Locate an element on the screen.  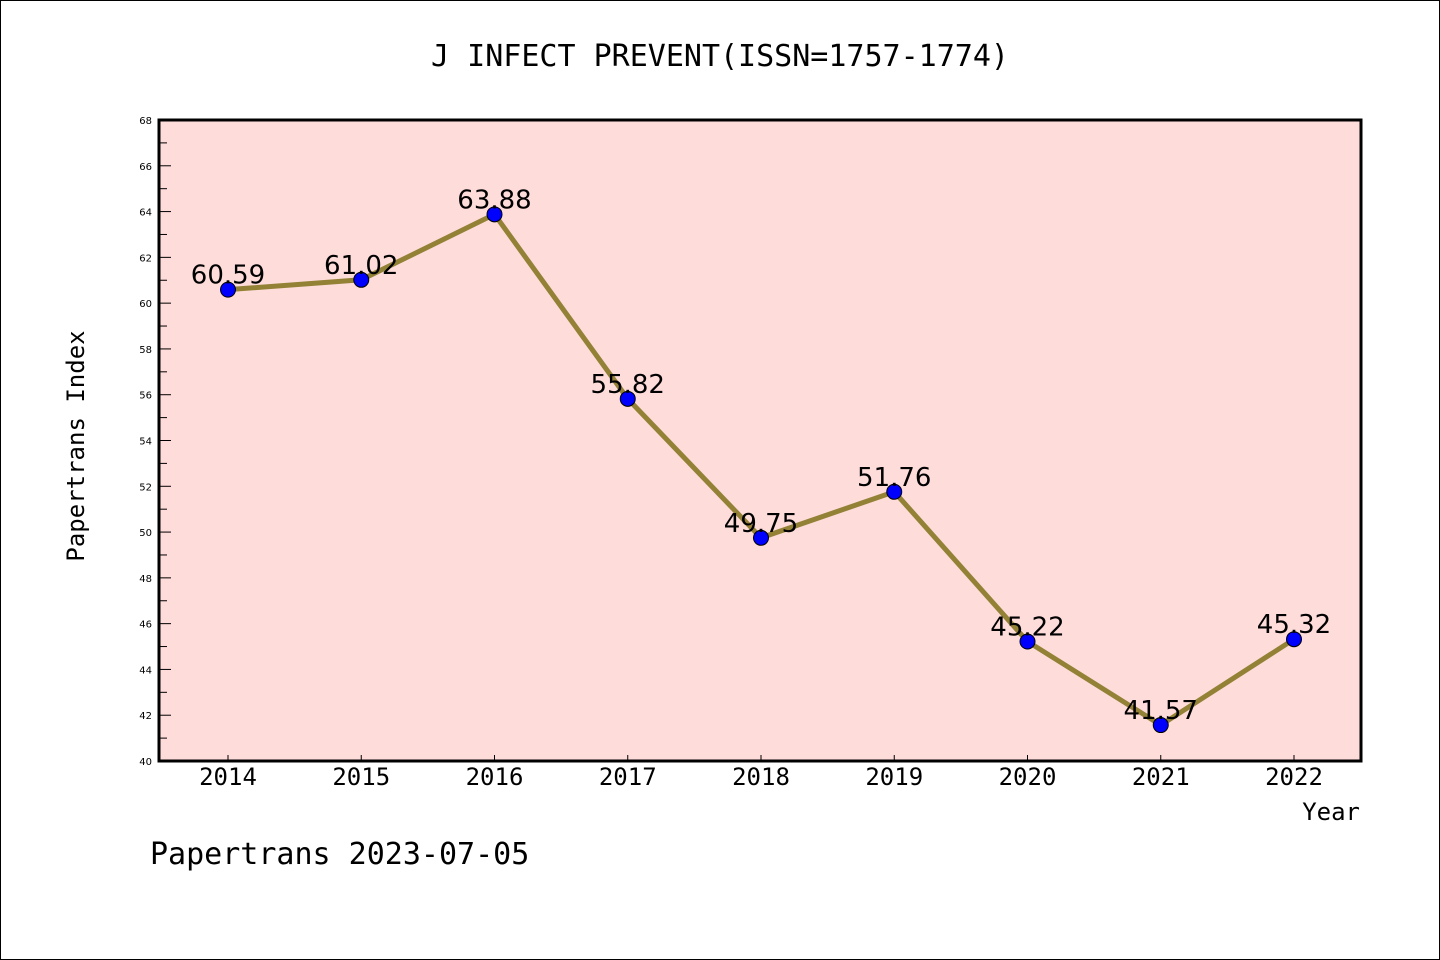
x-tick-label: 2019 is located at coordinates (894, 777).